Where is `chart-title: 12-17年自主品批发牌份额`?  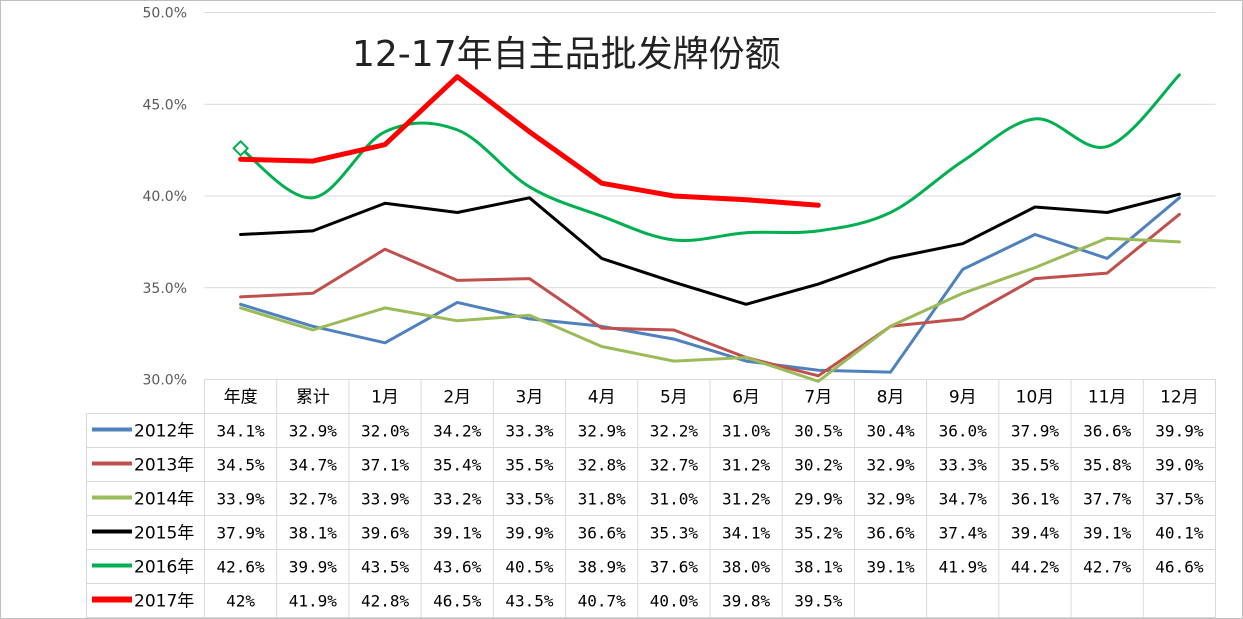
chart-title: 12-17年自主品批发牌份额 is located at coordinates (566, 54).